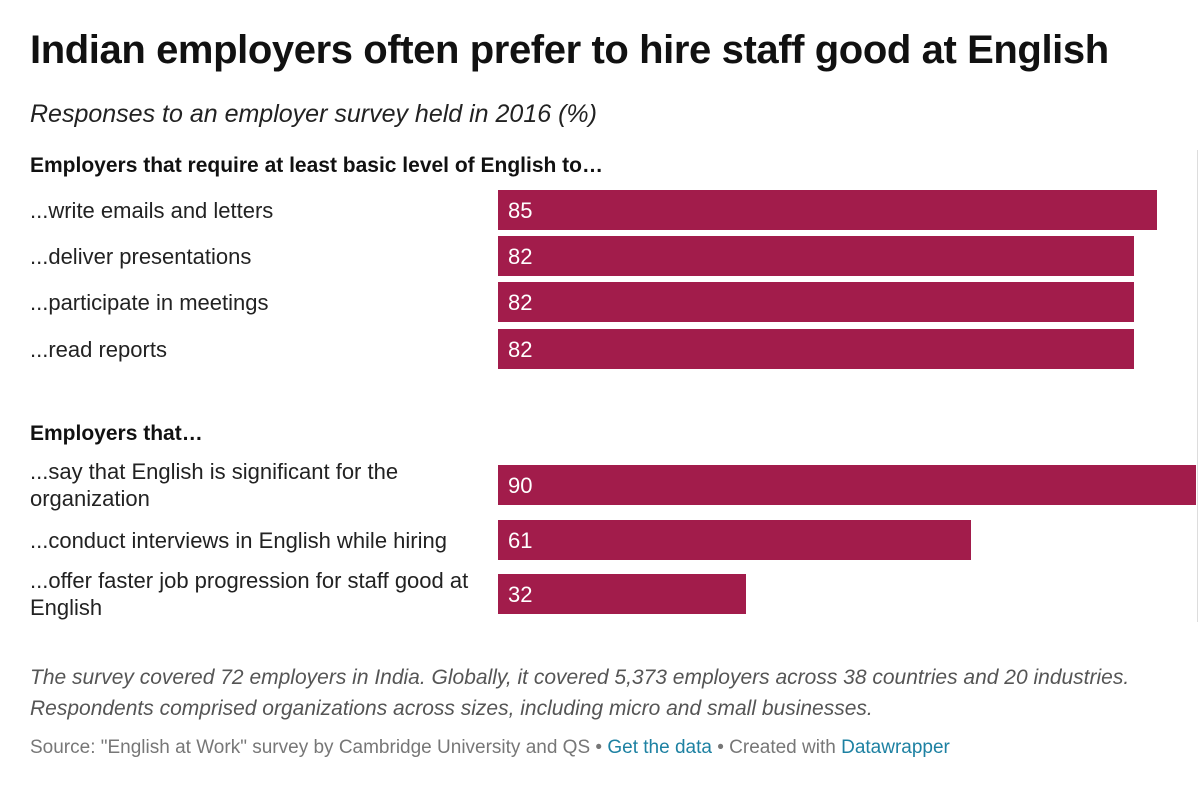 The width and height of the screenshot is (1200, 800). Describe the element at coordinates (895, 747) in the screenshot. I see `datawrapper-link: Datawrapper` at that location.